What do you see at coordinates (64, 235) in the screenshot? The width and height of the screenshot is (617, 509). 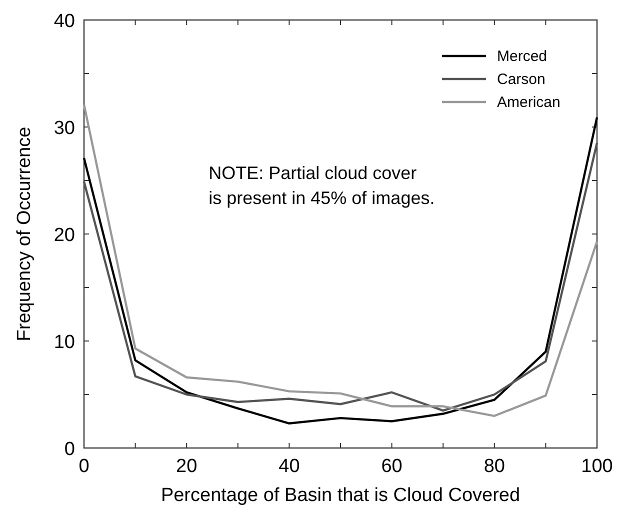 I see `y-tick-label: 20` at bounding box center [64, 235].